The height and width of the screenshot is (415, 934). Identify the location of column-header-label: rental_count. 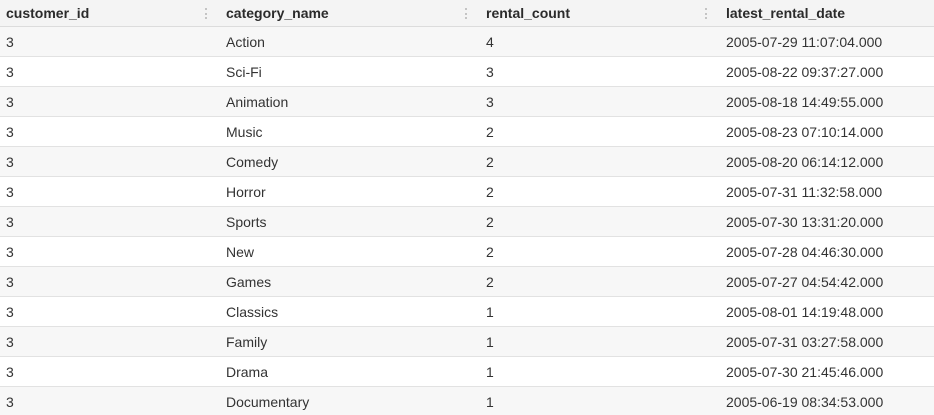
(528, 13).